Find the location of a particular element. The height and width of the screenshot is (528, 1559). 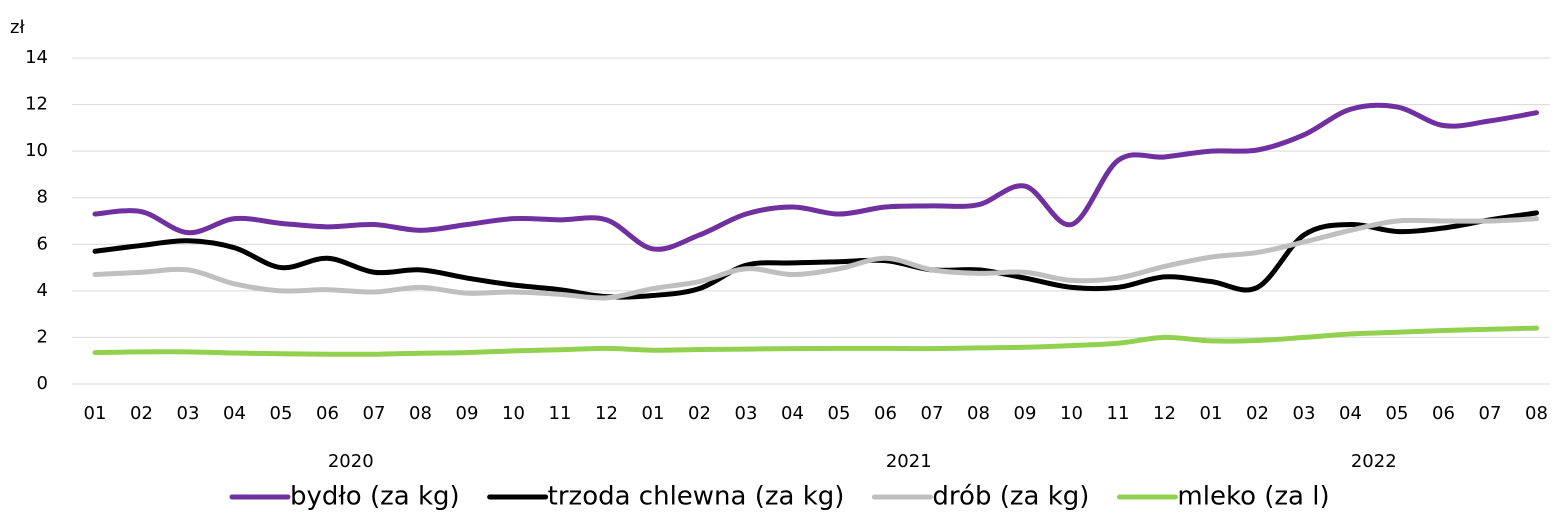

legend-label: trzoda chlewna (za kg) is located at coordinates (696, 497).